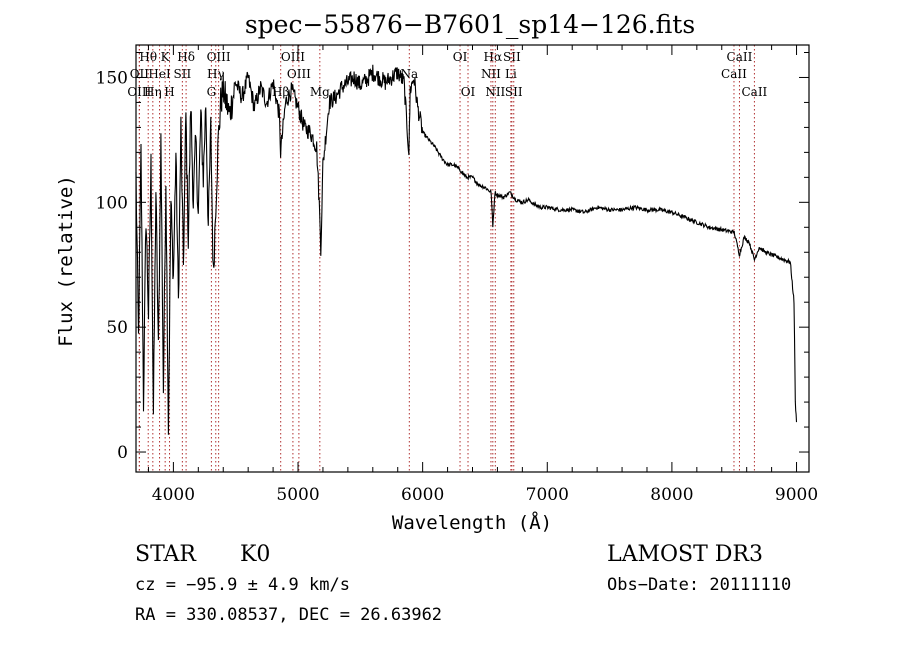 This screenshot has height=649, width=900. What do you see at coordinates (671, 495) in the screenshot?
I see `x-tick-label: 8000` at bounding box center [671, 495].